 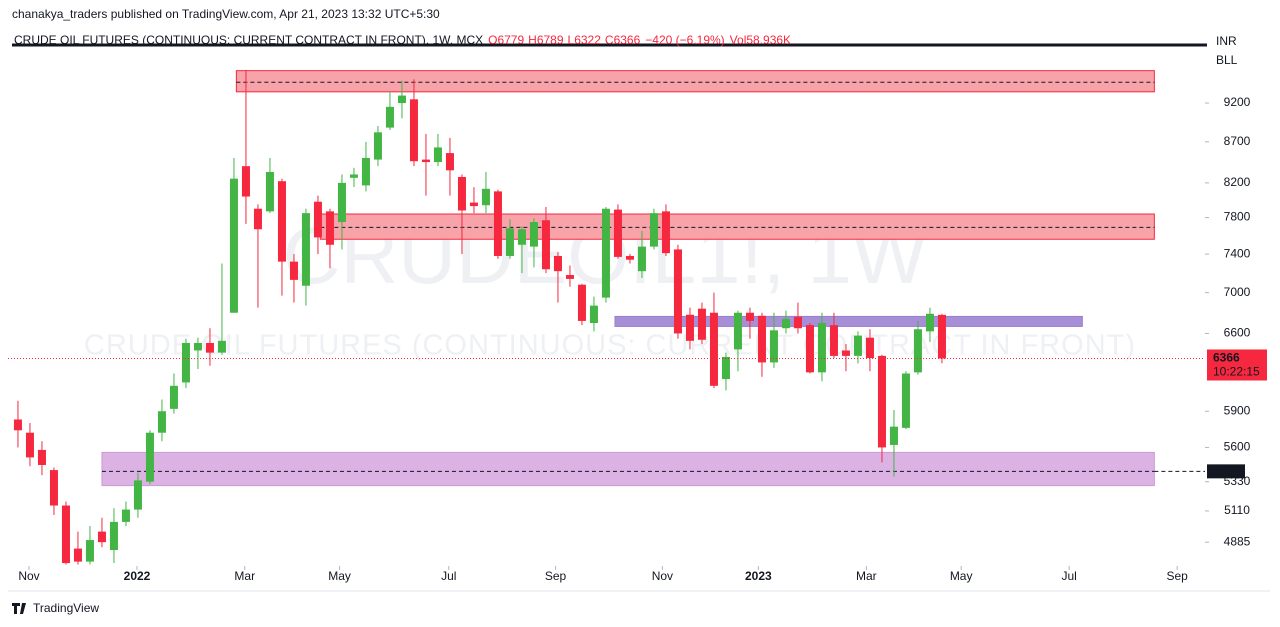 I want to click on y-tick-label: 4885, so click(x=1237, y=541).